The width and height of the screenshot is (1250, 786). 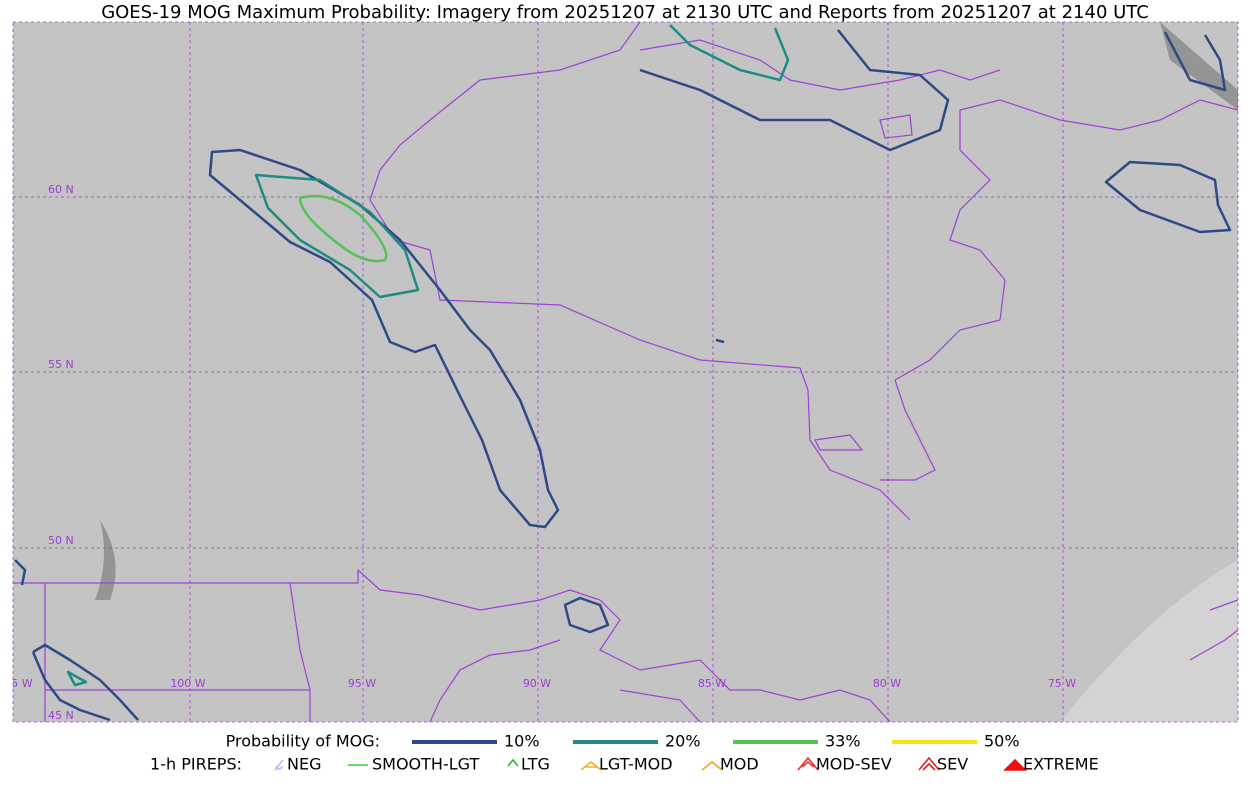 What do you see at coordinates (1061, 764) in the screenshot?
I see `legend-label: EXTREME` at bounding box center [1061, 764].